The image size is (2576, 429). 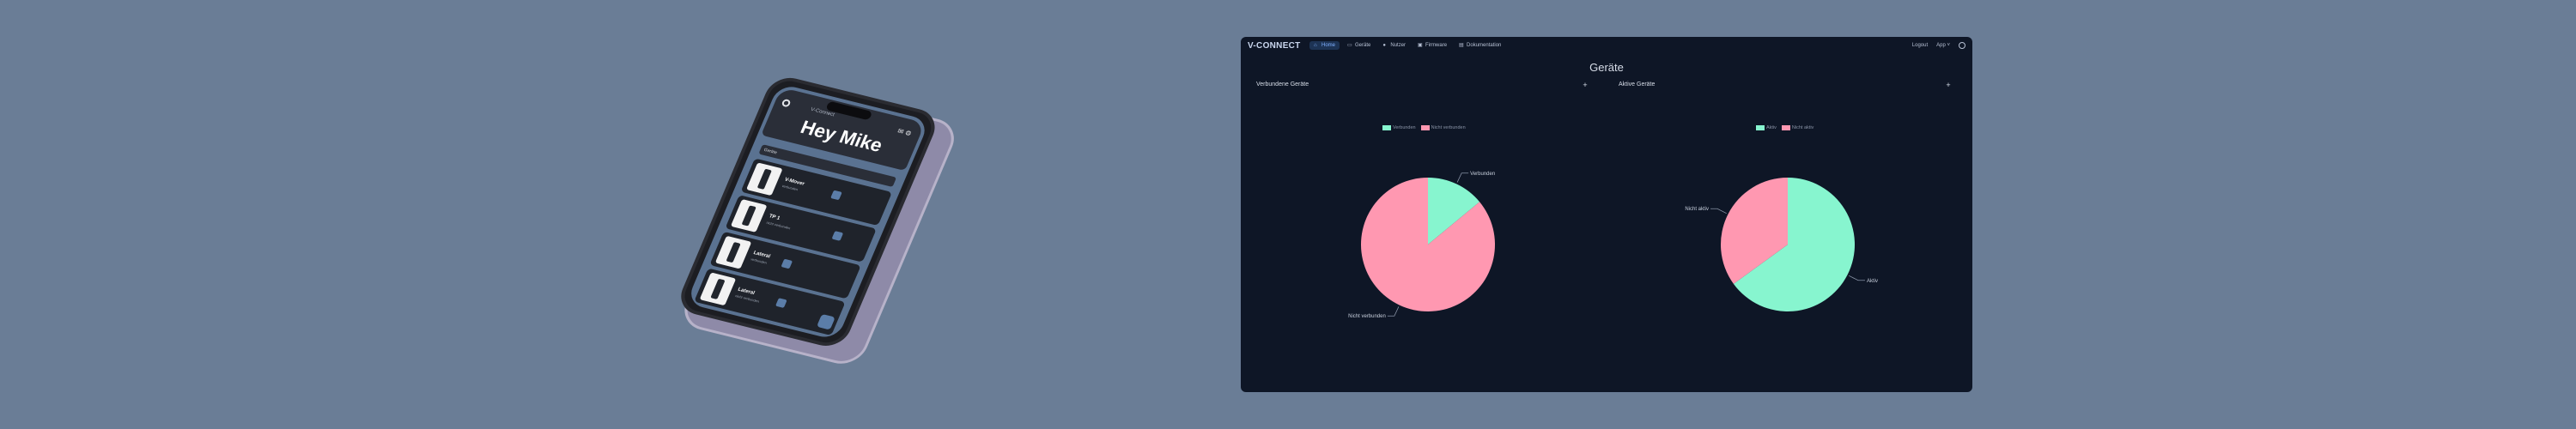 I want to click on nav-right: Logout App ˅, so click(x=1938, y=45).